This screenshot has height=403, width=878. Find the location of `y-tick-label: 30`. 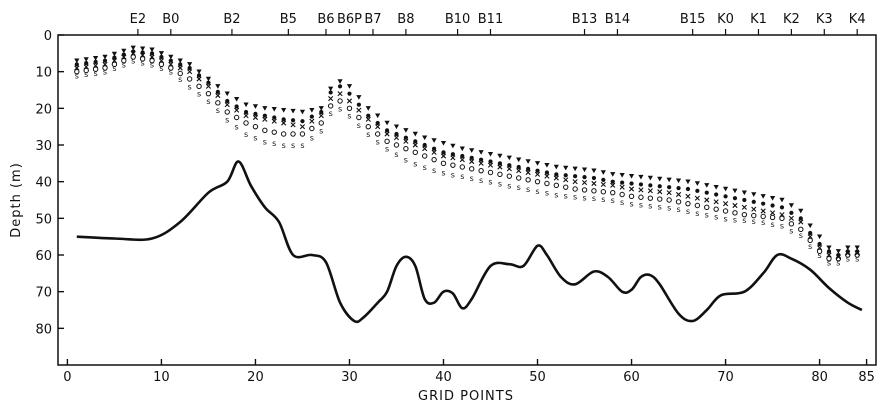

y-tick-label: 30 is located at coordinates (43, 146).